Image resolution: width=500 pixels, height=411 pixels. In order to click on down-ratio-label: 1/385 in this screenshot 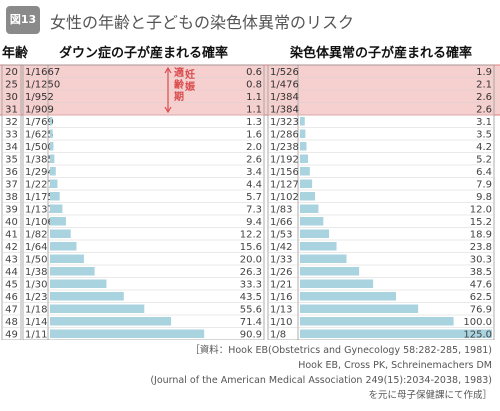, I will do `click(39, 160)`.